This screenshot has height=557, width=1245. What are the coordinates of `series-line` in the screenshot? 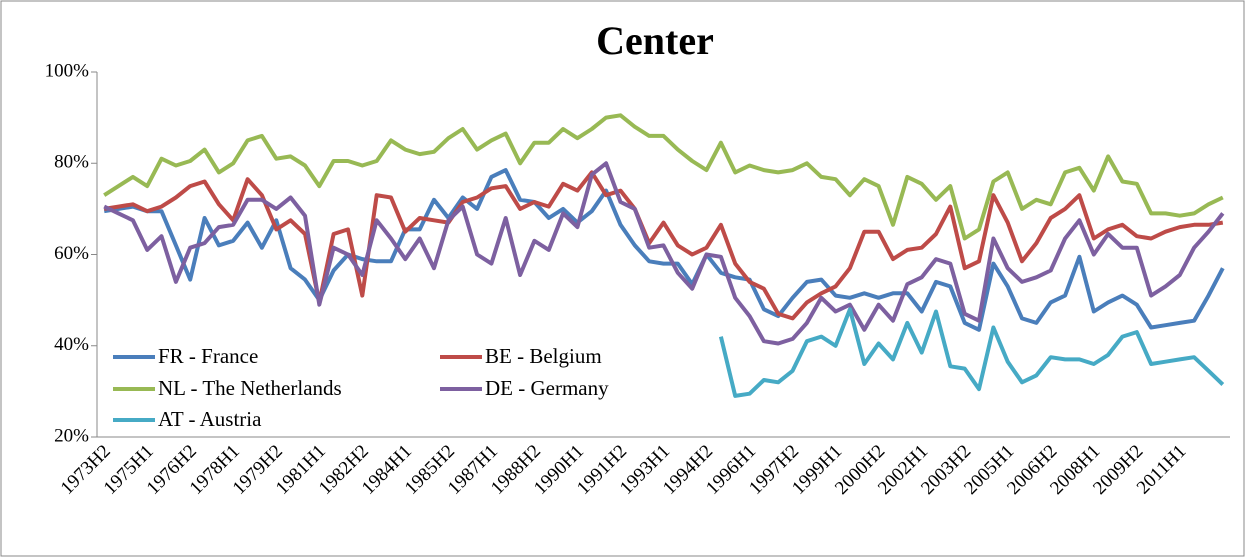 It's located at (971, 352).